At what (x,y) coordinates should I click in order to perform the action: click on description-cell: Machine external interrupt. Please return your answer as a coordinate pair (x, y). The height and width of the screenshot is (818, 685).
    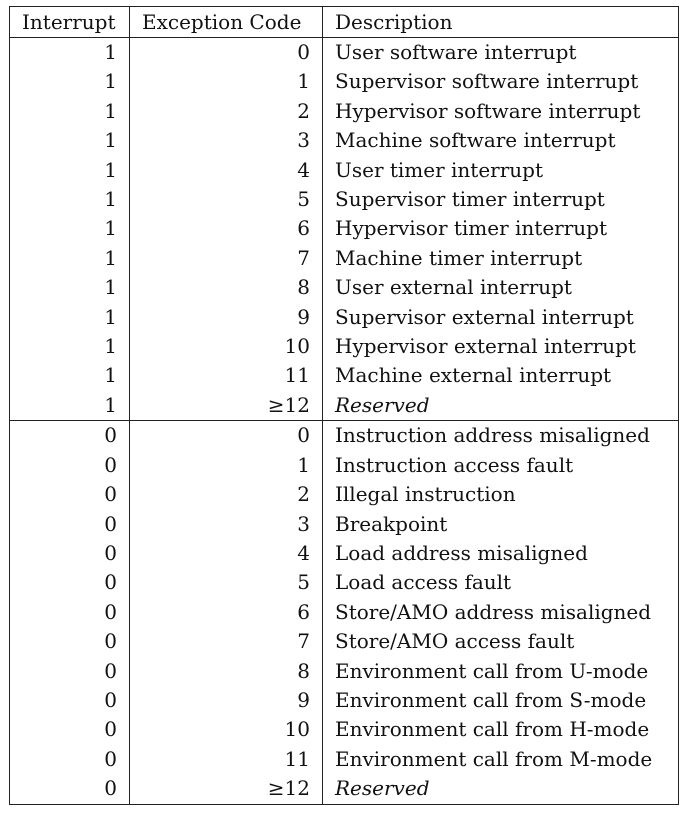
    Looking at the image, I should click on (500, 376).